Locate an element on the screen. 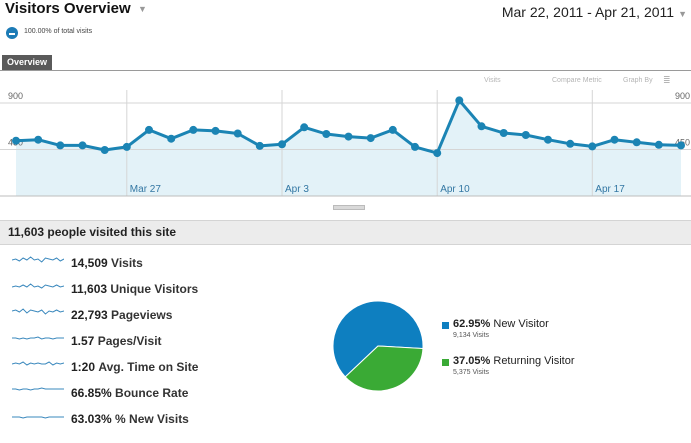 The width and height of the screenshot is (691, 443). metric-value: 1:20 is located at coordinates (83, 367).